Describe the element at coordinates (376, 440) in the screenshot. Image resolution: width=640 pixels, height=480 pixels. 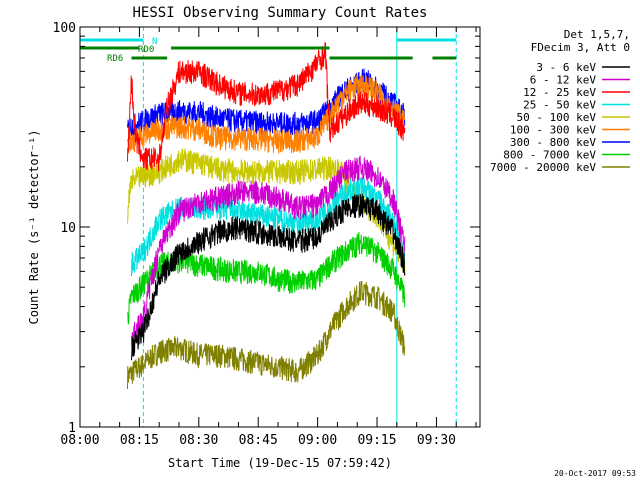
I see `x-tick-label: 09:15` at that location.